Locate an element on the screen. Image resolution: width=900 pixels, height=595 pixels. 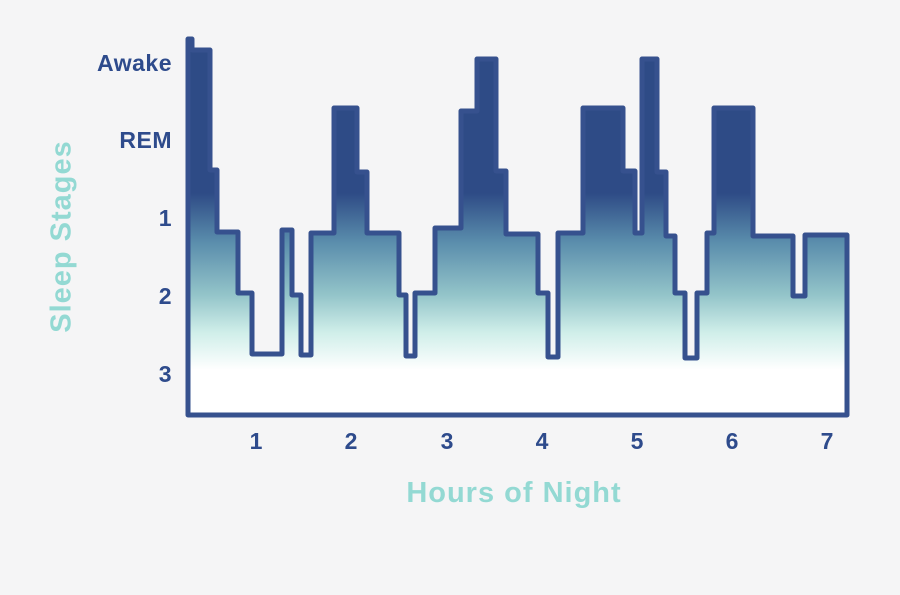
x-tick-2: 2 is located at coordinates (351, 441).